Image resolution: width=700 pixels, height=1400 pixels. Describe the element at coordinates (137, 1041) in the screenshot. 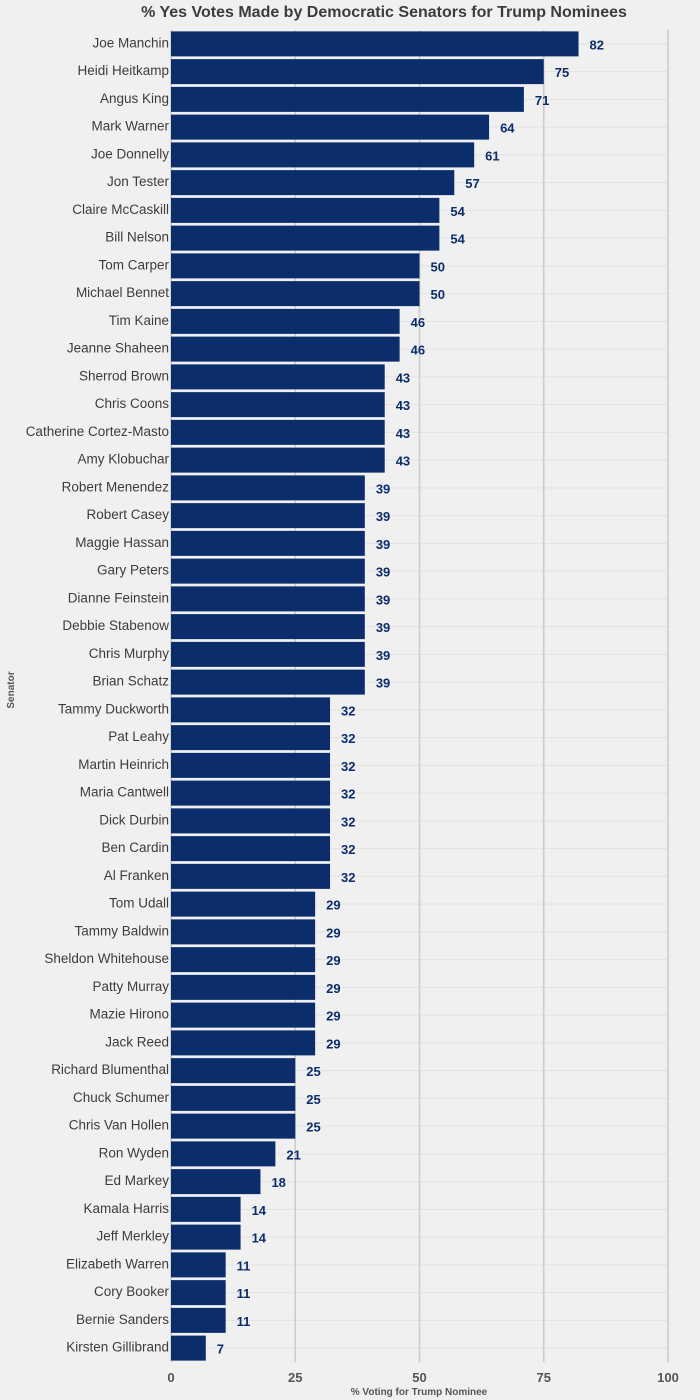

I see `category-label: Jack Reed` at that location.